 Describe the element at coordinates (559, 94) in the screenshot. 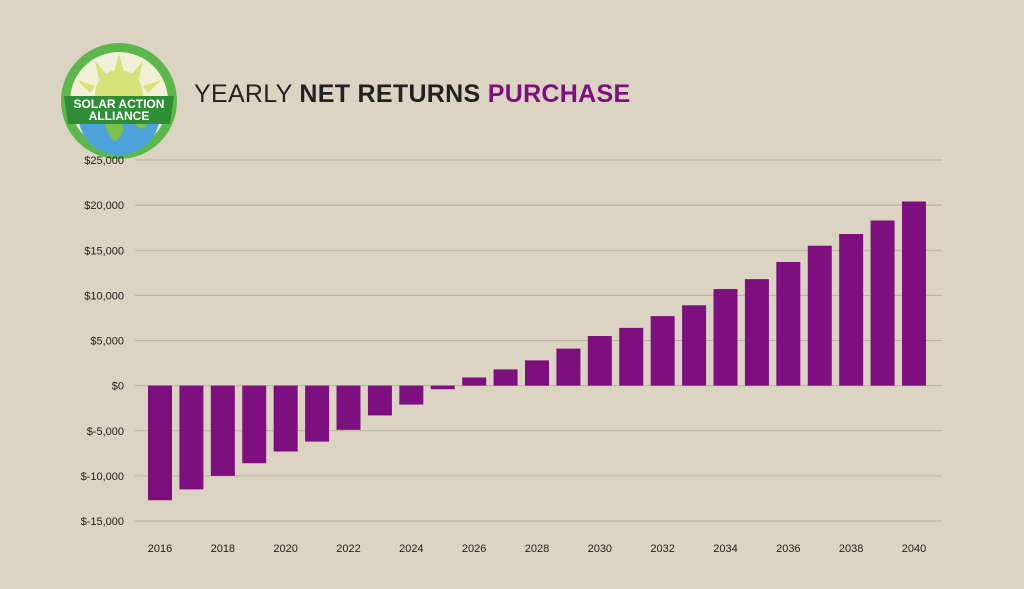

I see `title-part-purchase: PURCHASE` at that location.